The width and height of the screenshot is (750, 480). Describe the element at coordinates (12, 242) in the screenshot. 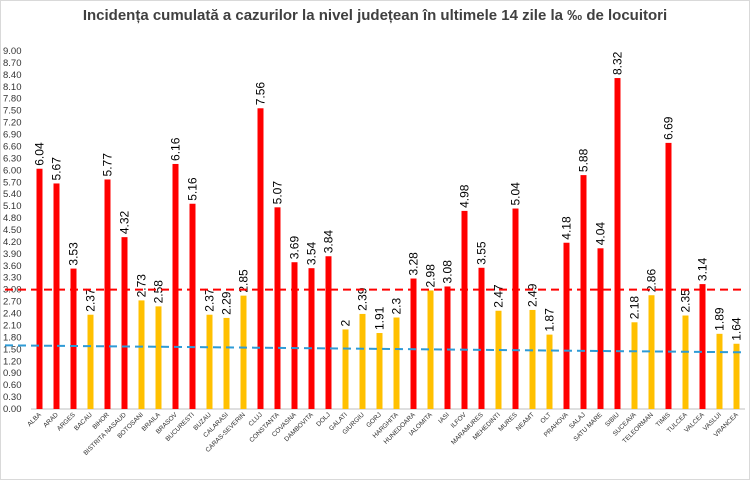

I see `y-tick-label: 4.20` at that location.